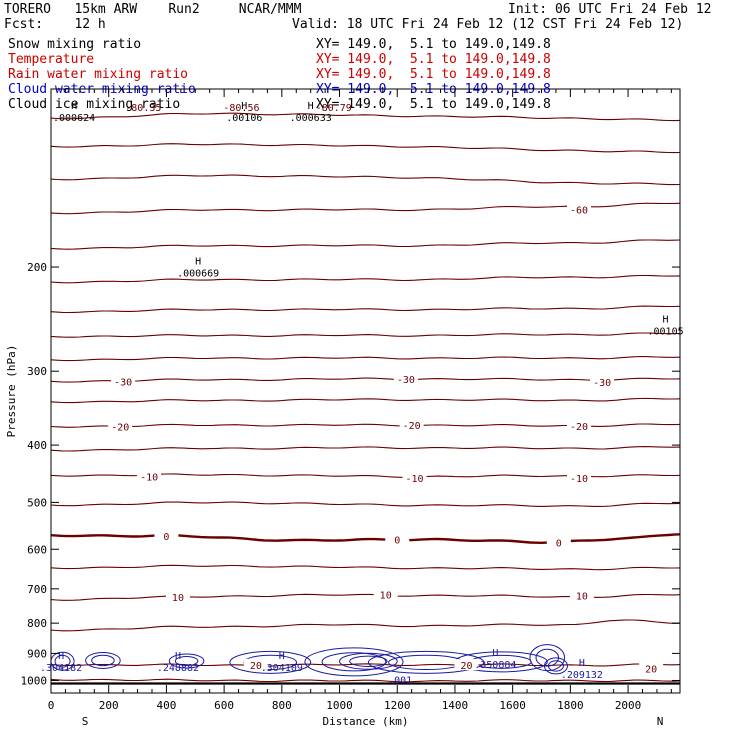 This screenshot has width=740, height=740. What do you see at coordinates (400, 680) in the screenshot?
I see `max-marker-value: .001` at bounding box center [400, 680].